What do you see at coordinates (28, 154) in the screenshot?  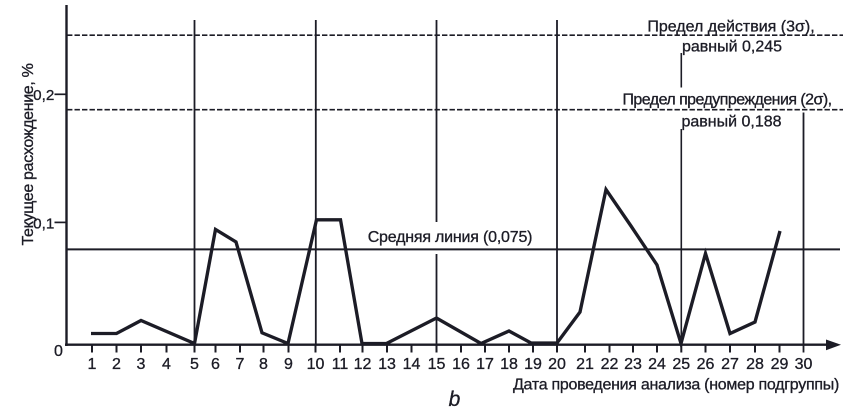 I see `svg-text: Текущее расхождение, %` at bounding box center [28, 154].